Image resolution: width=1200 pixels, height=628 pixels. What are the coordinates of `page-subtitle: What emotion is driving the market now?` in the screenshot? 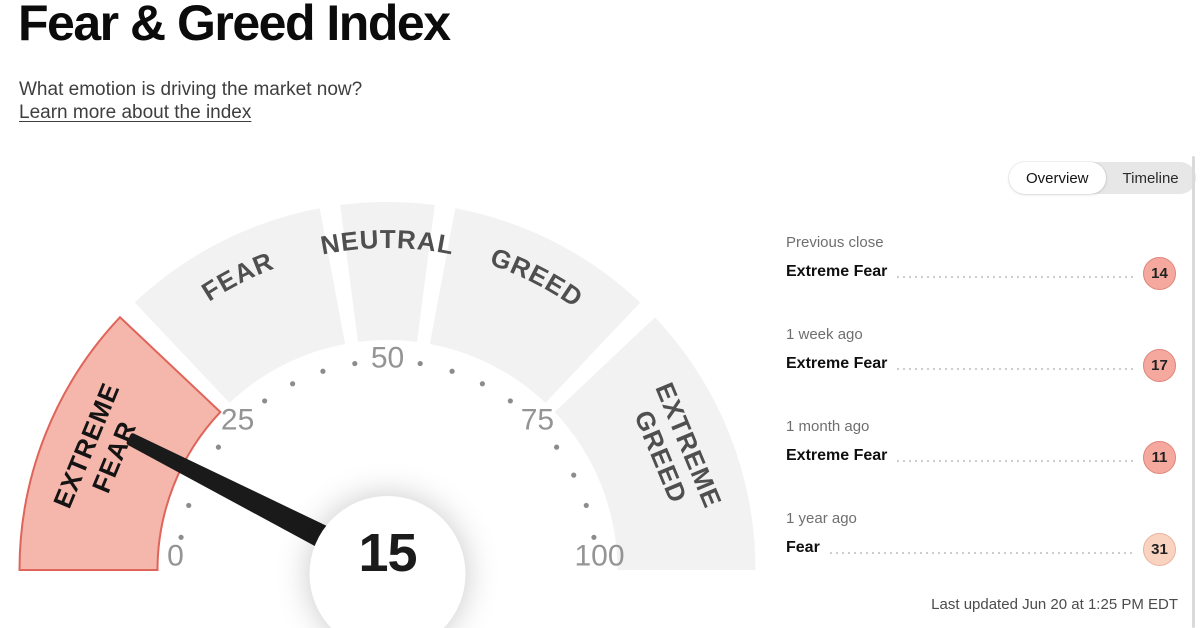 It's located at (191, 89).